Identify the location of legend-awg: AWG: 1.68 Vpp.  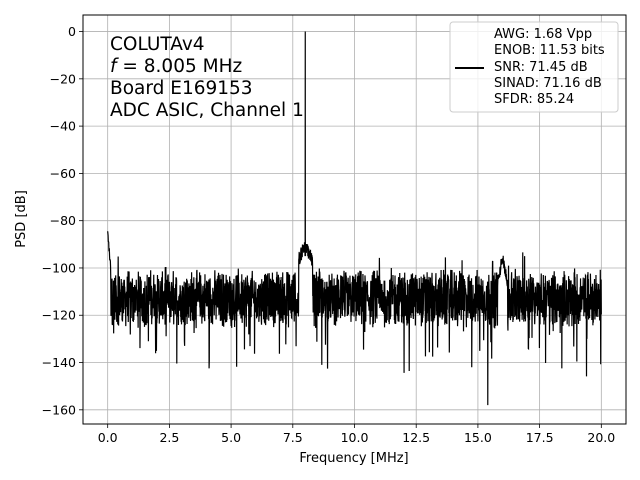
(543, 34).